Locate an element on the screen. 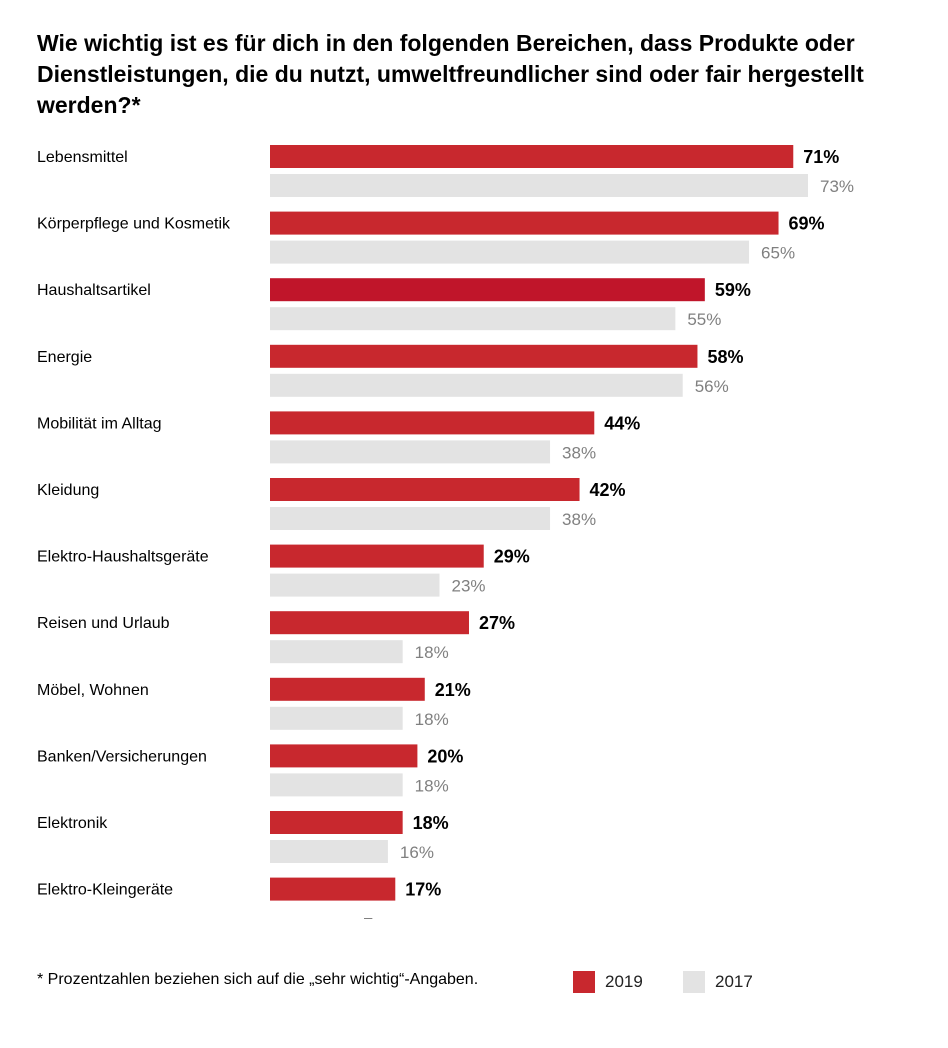  data-label-2019: 18% is located at coordinates (431, 823).